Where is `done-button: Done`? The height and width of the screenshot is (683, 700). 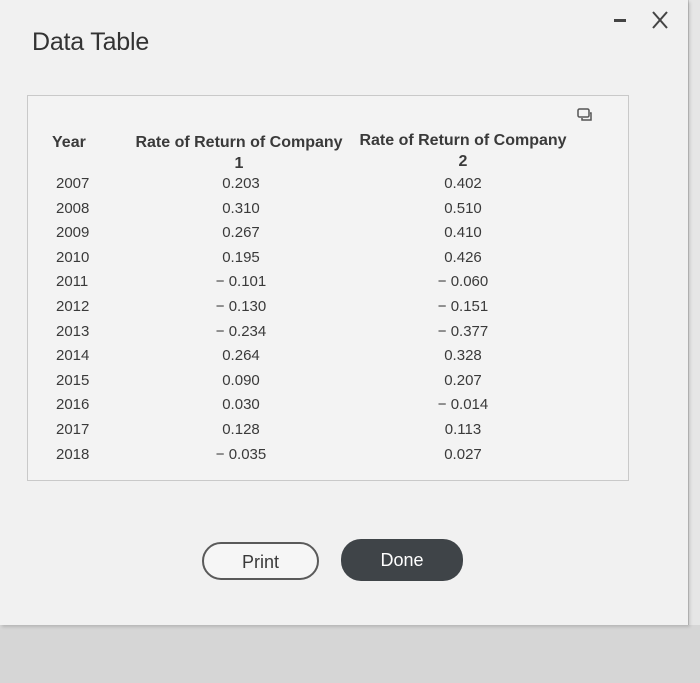
done-button: Done is located at coordinates (402, 560).